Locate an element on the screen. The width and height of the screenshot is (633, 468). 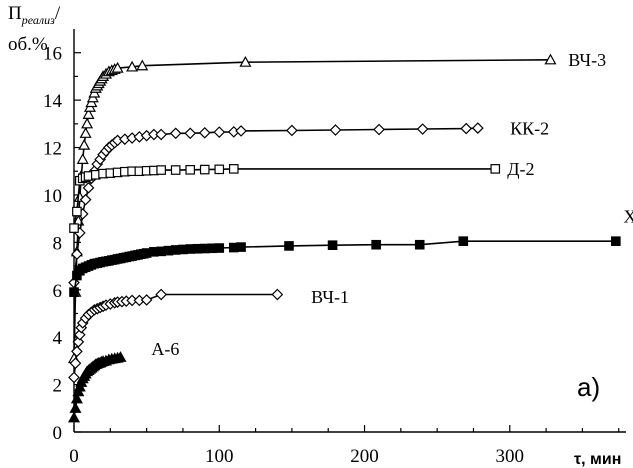
x-tick-label: 0 is located at coordinates (74, 456).